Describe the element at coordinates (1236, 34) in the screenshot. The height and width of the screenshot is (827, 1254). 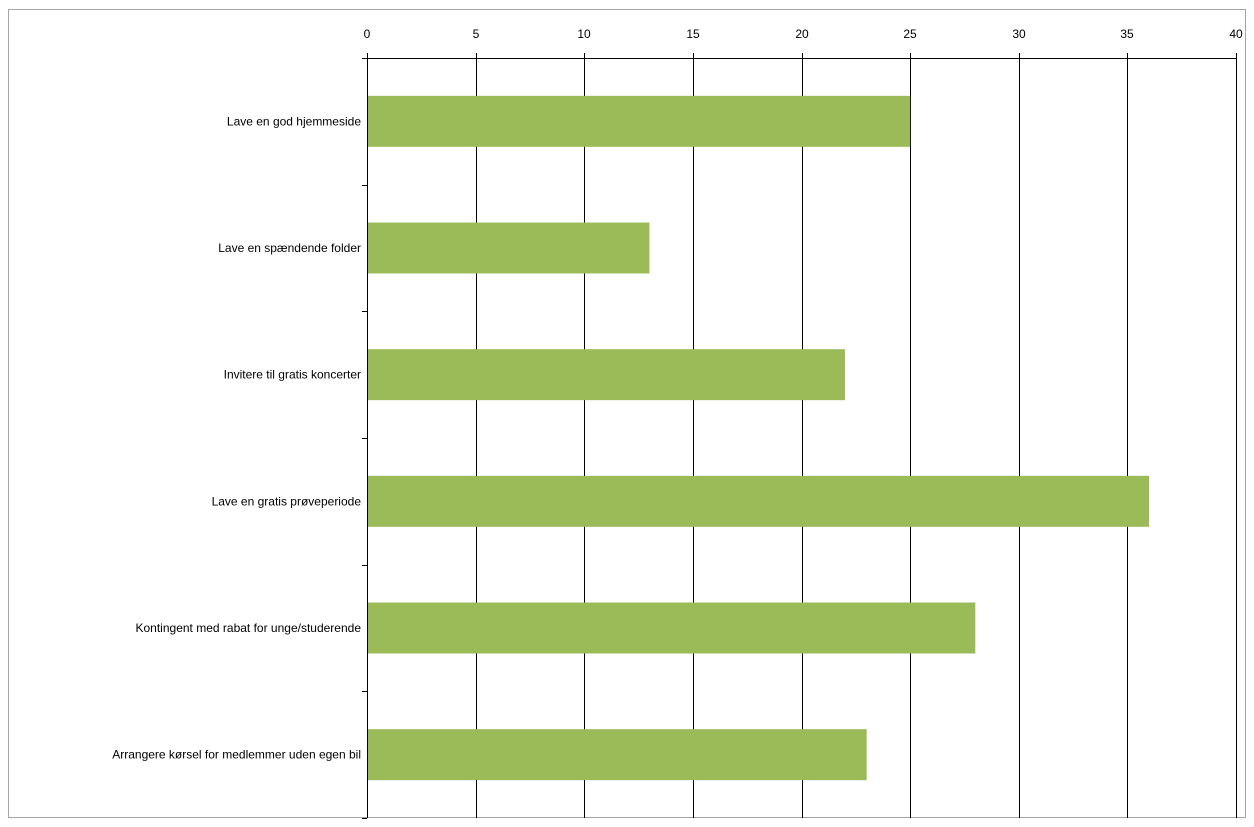
I see `x-tick-label: 40` at that location.